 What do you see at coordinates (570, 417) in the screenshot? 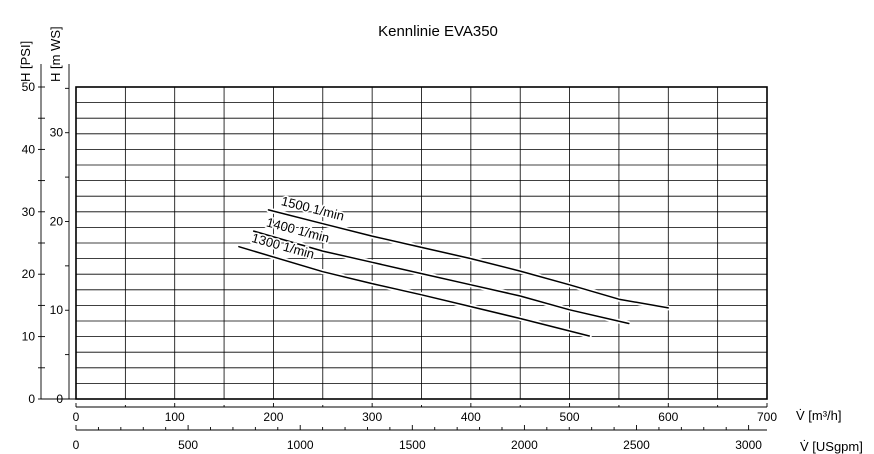
I see `x-tick-label-m3h: 500` at bounding box center [570, 417].